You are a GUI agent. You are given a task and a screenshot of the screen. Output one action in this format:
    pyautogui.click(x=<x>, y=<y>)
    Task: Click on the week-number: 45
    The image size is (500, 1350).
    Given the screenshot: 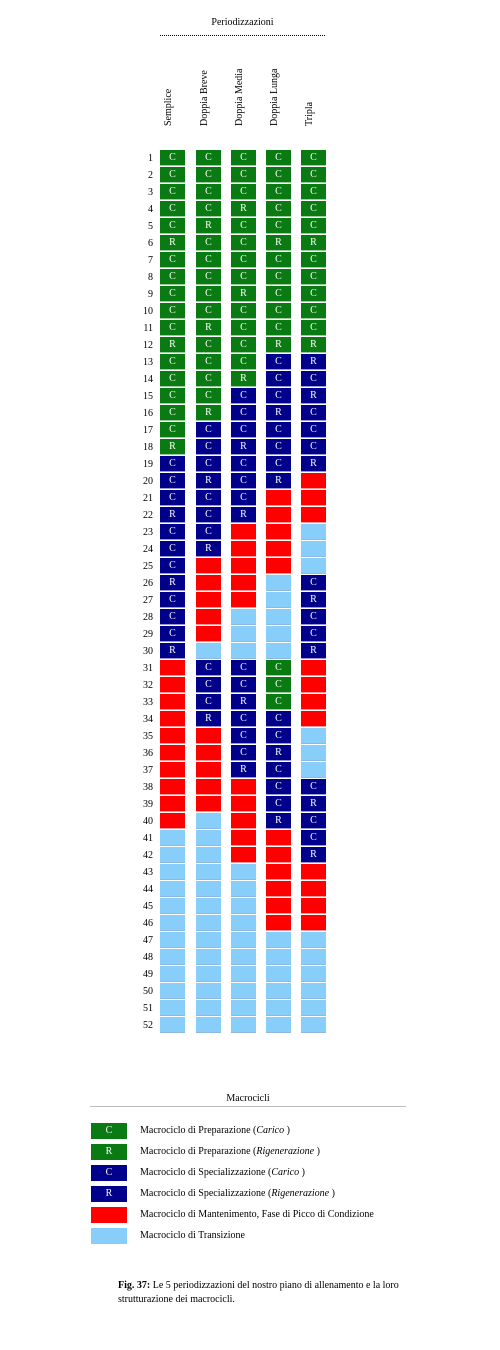 What is the action you would take?
    pyautogui.click(x=148, y=906)
    